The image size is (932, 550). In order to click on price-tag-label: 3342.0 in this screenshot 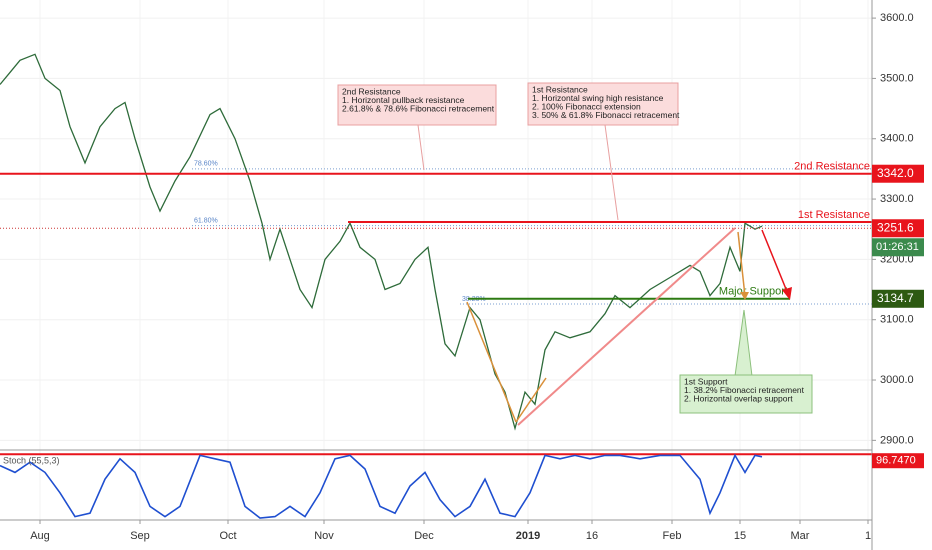, I will do `click(895, 173)`.